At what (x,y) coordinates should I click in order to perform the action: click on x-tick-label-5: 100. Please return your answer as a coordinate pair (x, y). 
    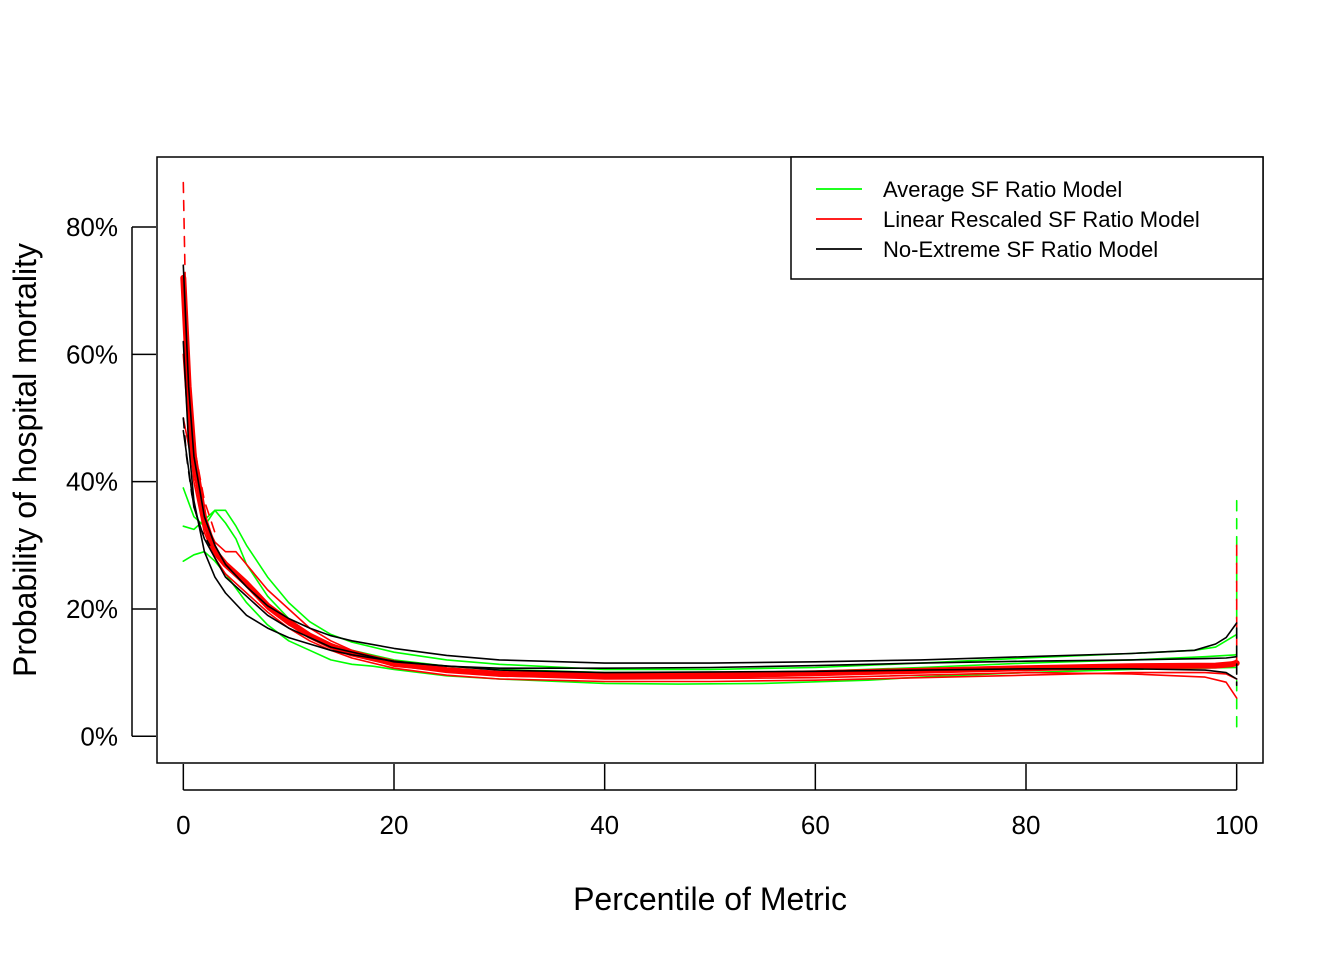
    Looking at the image, I should click on (1236, 825).